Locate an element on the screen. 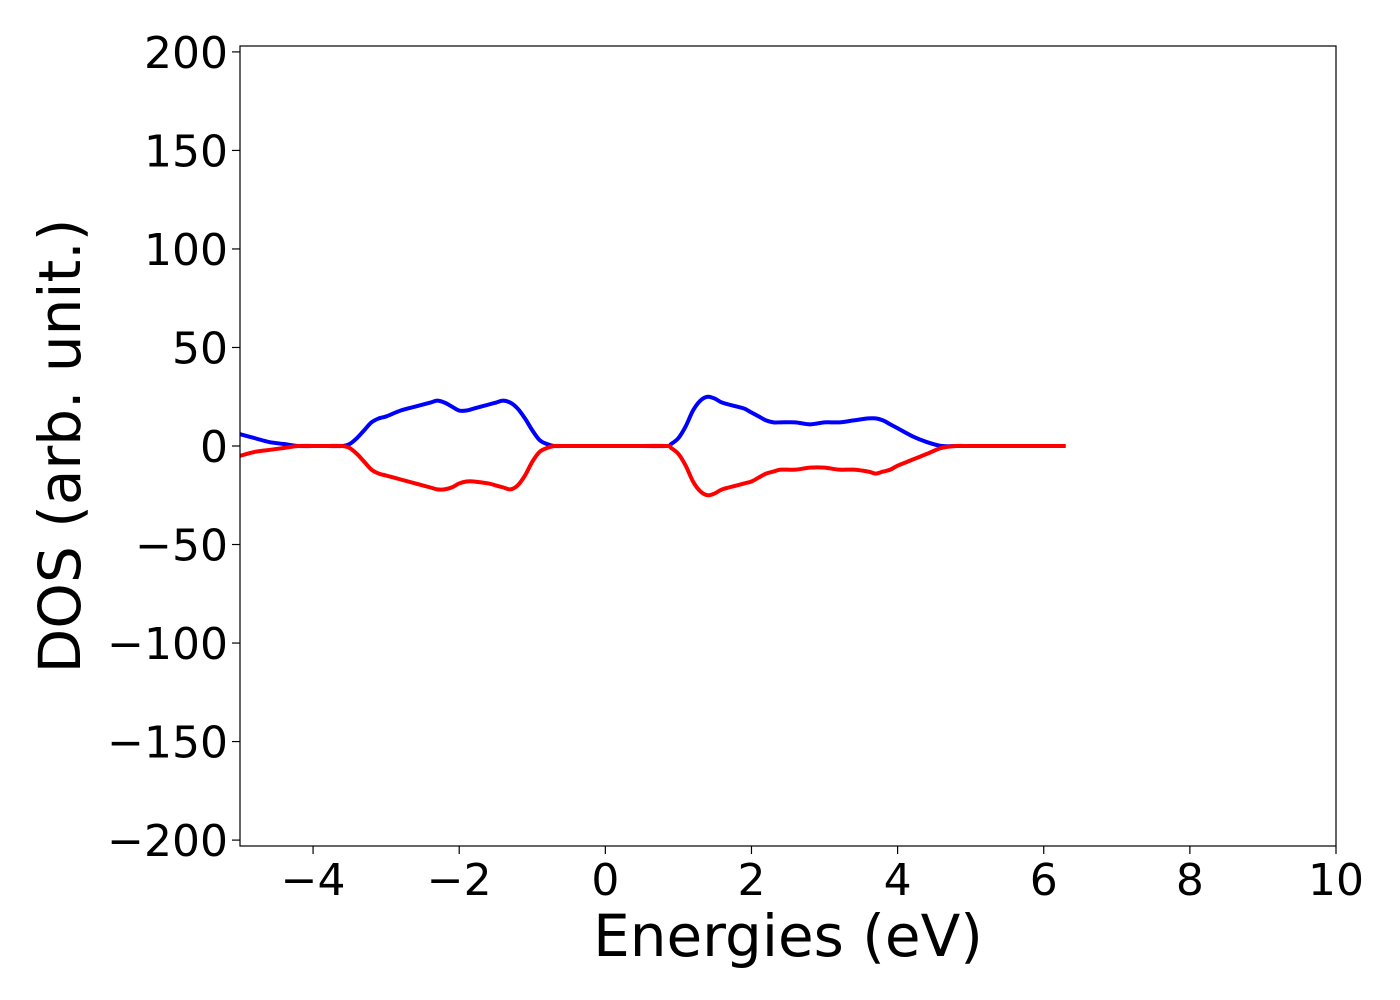 Image resolution: width=1400 pixels, height=1000 pixels. y-tick-label: 100 is located at coordinates (186, 250).